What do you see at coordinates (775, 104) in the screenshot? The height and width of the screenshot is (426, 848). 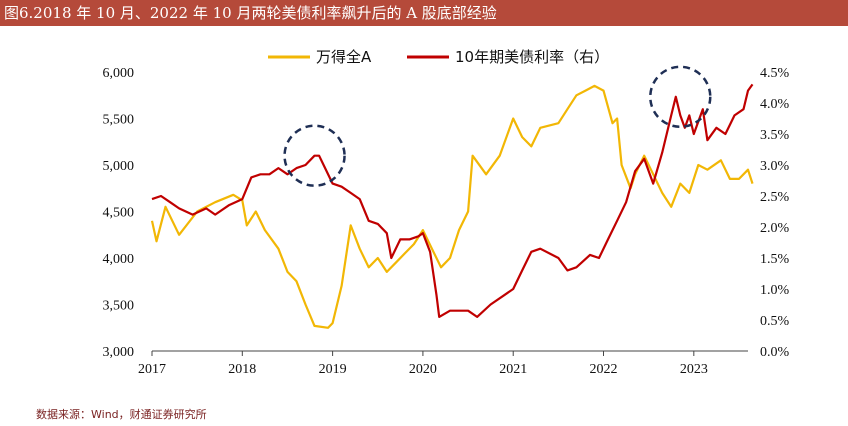 I see `y-right-tick-label: 4.0%` at bounding box center [775, 104].